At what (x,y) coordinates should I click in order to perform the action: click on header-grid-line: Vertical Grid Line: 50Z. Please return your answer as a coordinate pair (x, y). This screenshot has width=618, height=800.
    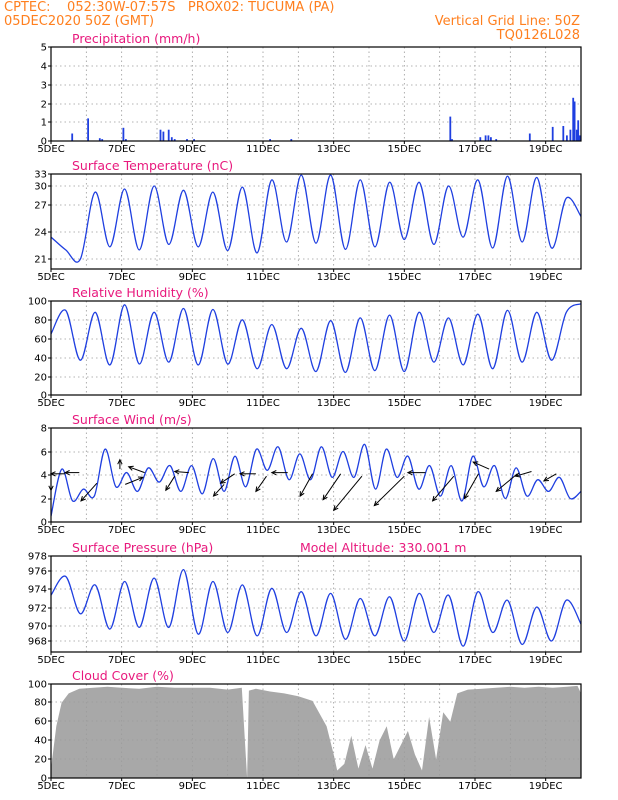
    Looking at the image, I should click on (507, 21).